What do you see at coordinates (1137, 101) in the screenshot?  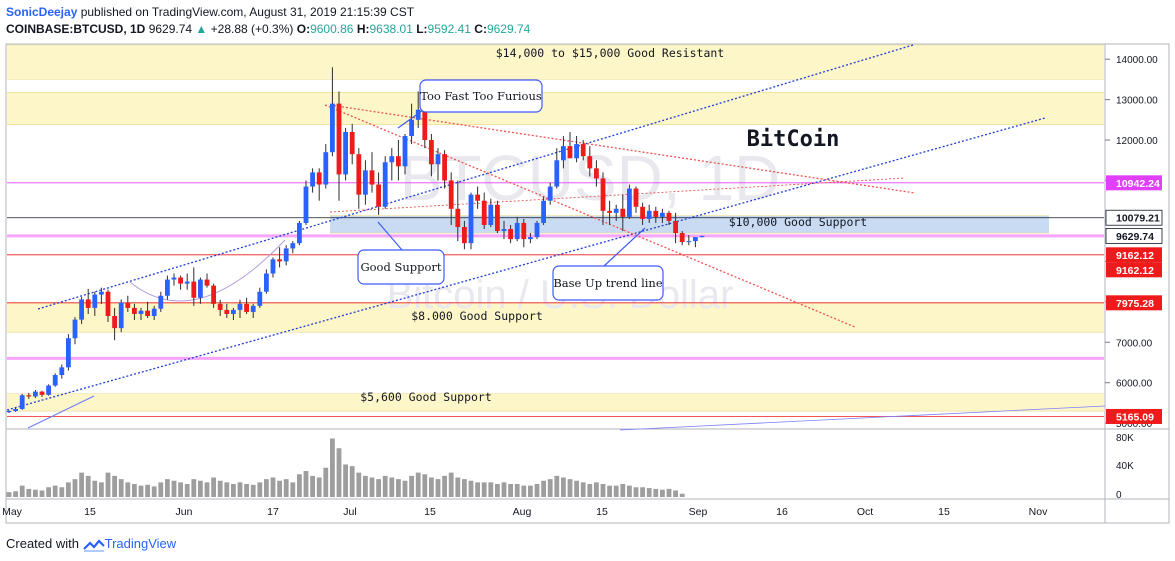 I see `y-tick-label: 13000.00` at bounding box center [1137, 101].